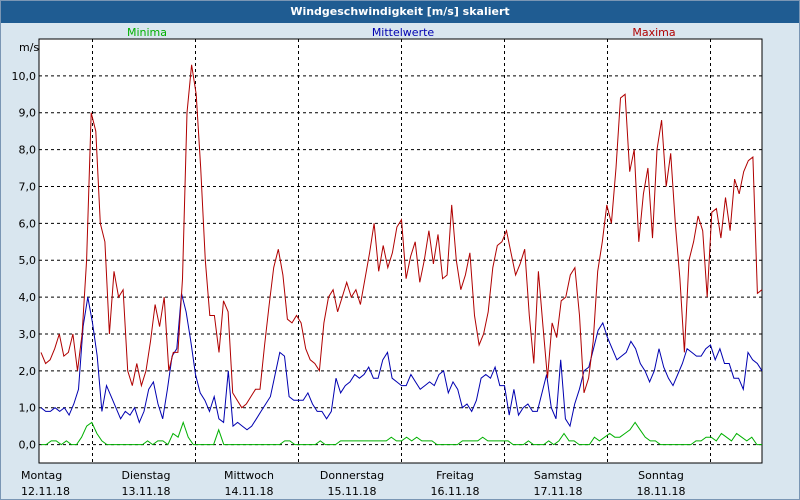  I want to click on series-line-minima, so click(401, 433).